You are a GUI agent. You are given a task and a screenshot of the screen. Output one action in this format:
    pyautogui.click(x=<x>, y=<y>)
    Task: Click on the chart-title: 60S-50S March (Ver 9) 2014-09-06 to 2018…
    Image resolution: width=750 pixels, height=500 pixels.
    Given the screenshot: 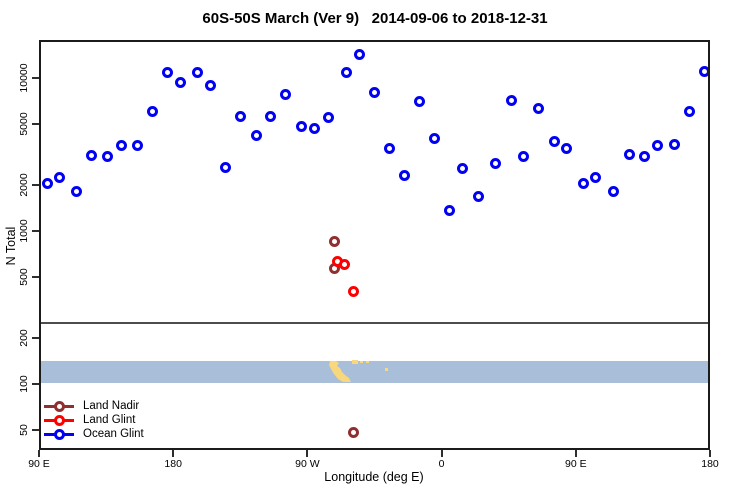 What is the action you would take?
    pyautogui.click(x=375, y=18)
    